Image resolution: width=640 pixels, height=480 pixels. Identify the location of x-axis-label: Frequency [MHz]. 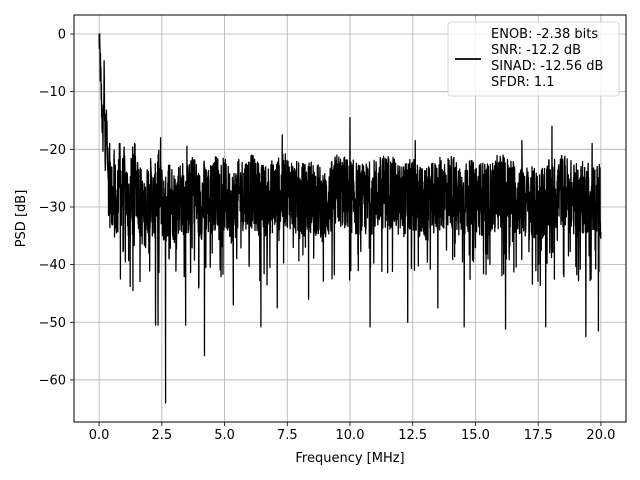
(349, 458).